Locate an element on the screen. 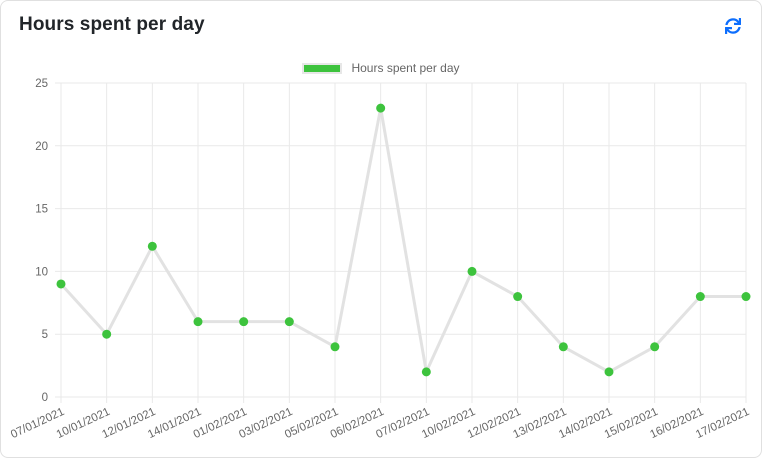 The height and width of the screenshot is (458, 762). y-tick-label: 0 is located at coordinates (45, 398).